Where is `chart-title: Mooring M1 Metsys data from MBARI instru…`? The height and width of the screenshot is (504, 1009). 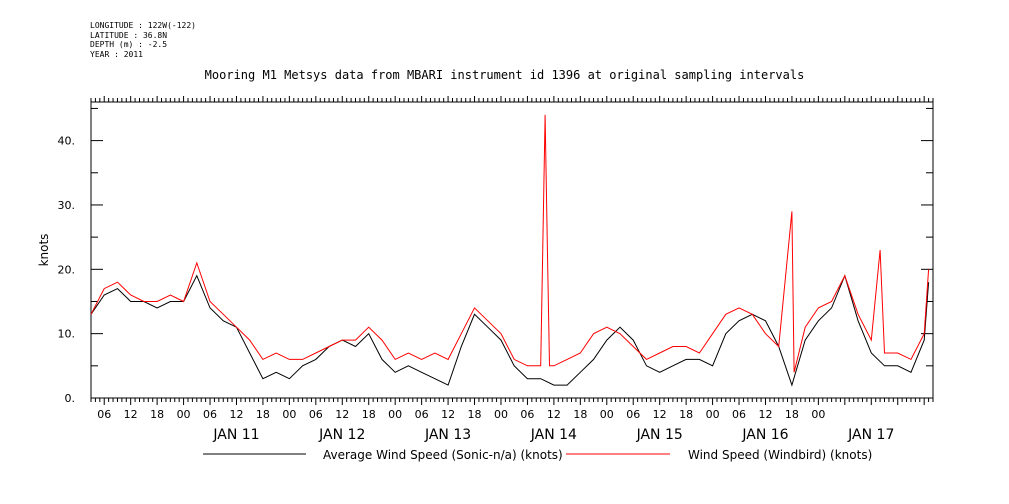
chart-title: Mooring M1 Metsys data from MBARI instru… is located at coordinates (504, 75).